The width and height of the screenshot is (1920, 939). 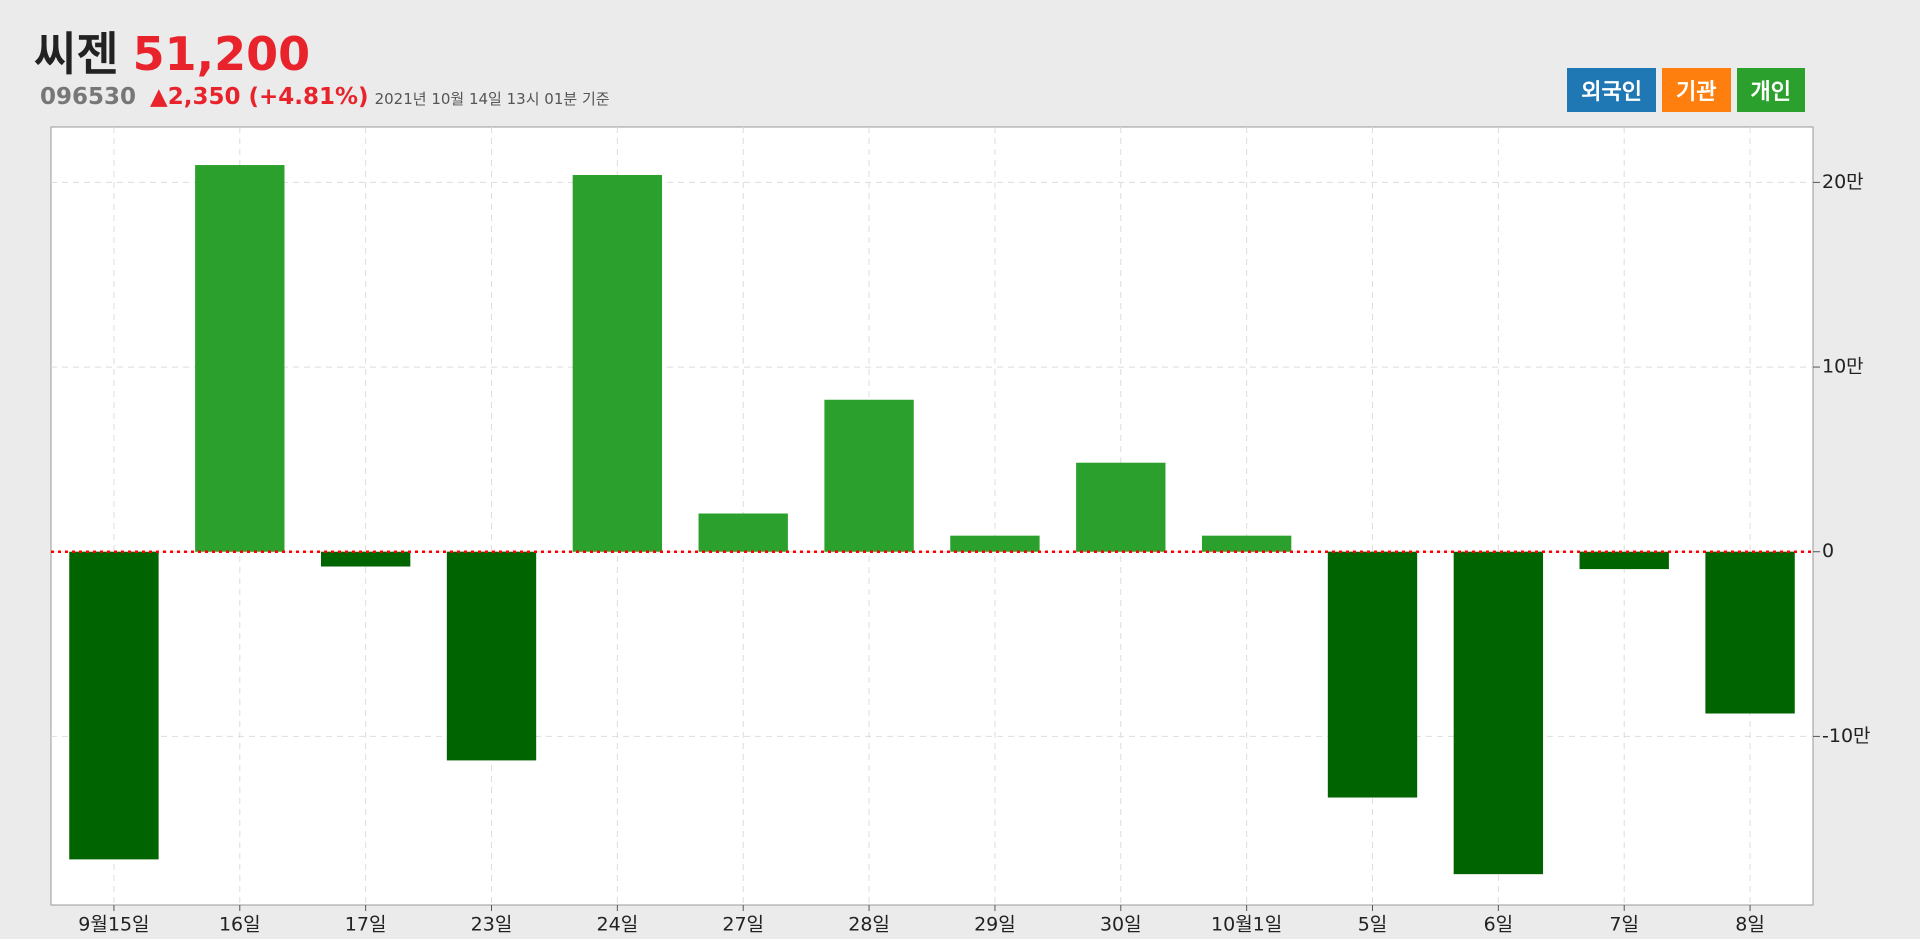 I want to click on x-tick-label: 28일, so click(x=869, y=925).